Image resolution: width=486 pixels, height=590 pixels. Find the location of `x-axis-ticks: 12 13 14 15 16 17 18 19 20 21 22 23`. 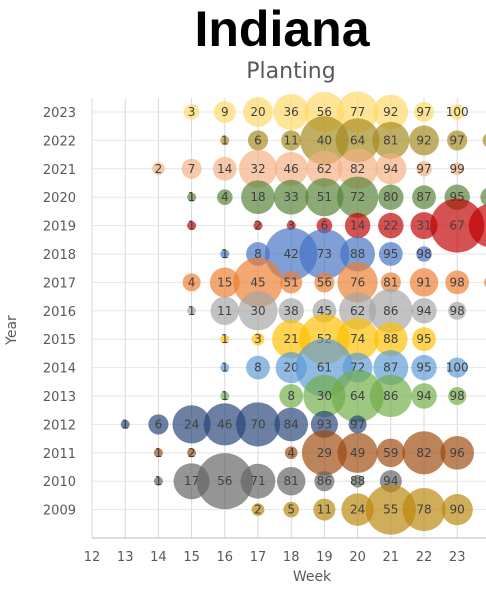

x-axis-ticks: 12 13 14 15 16 17 18 19 20 21 22 23 is located at coordinates (275, 557).